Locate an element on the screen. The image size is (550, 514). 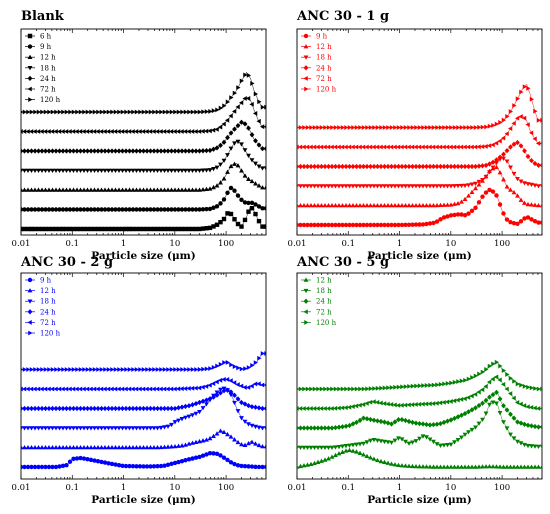
legend-marker is located at coordinates (30, 100).